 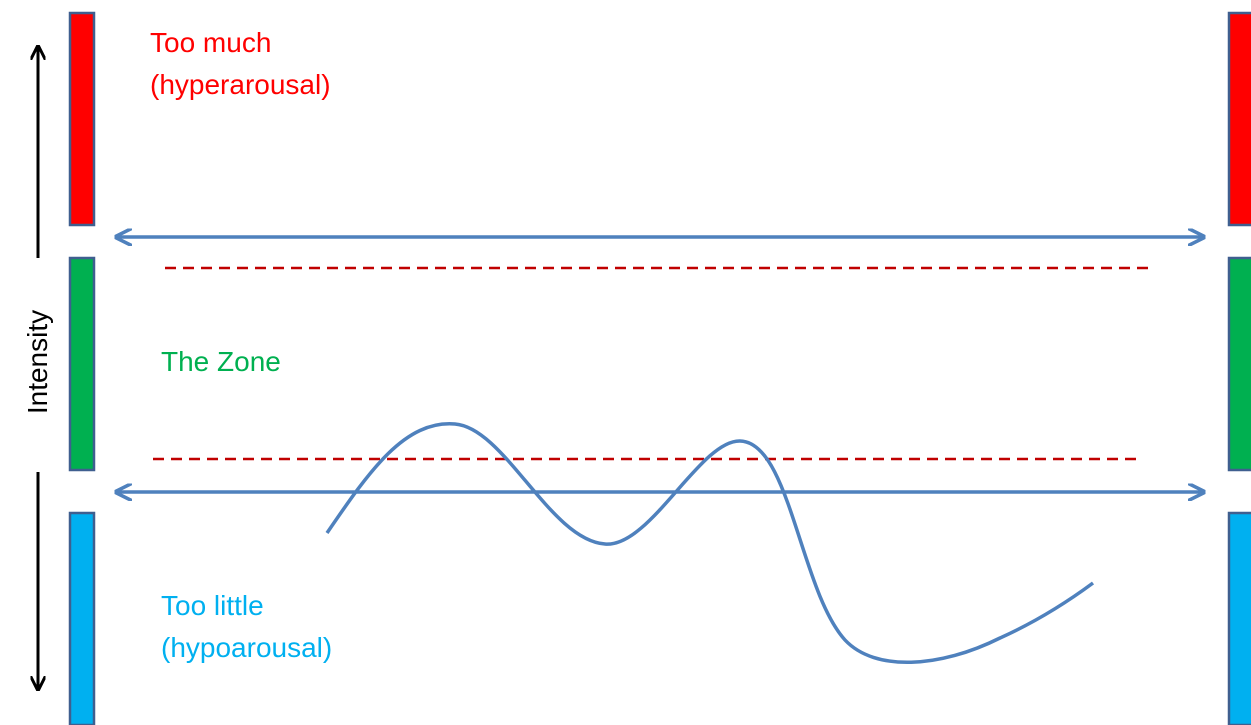 I want to click on zone-bar-right, so click(x=1239, y=364).